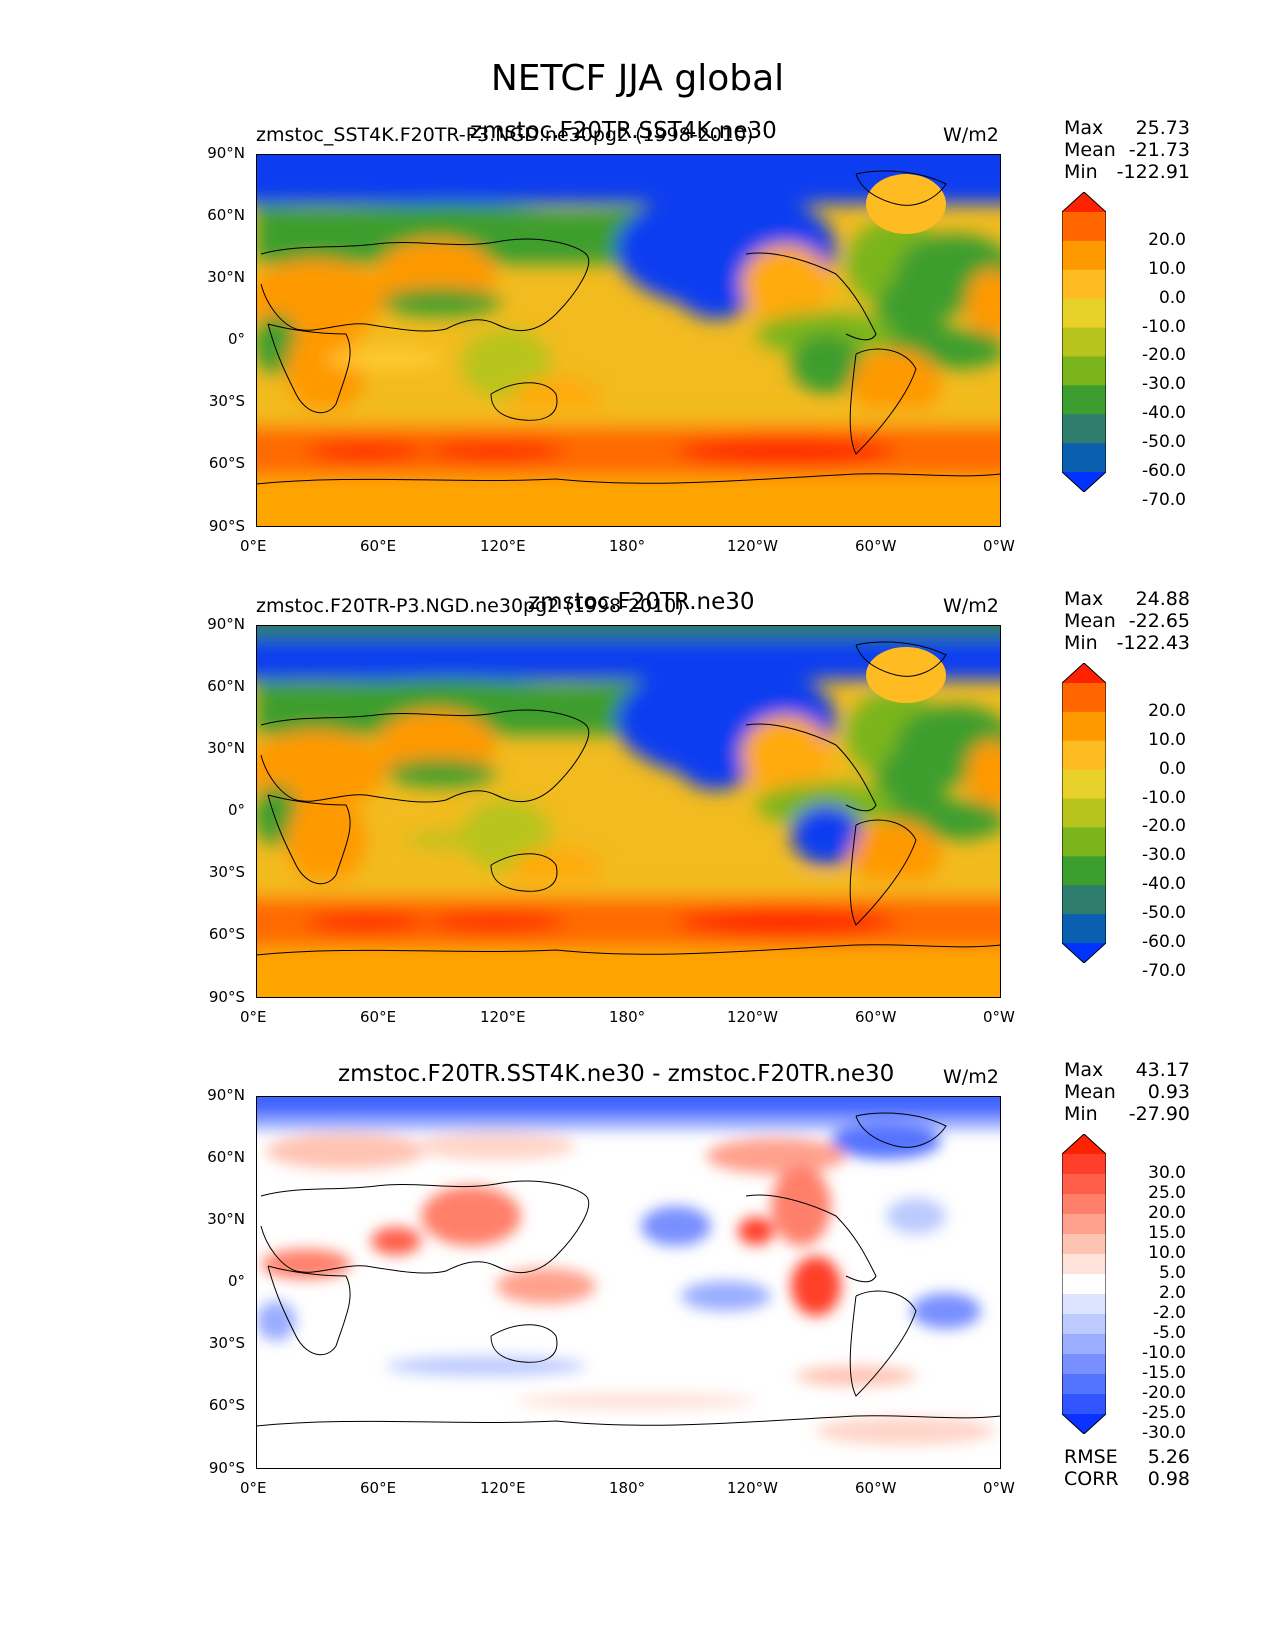  What do you see at coordinates (1167, 1233) in the screenshot?
I see `colorbar-tick-label: 15.0` at bounding box center [1167, 1233].